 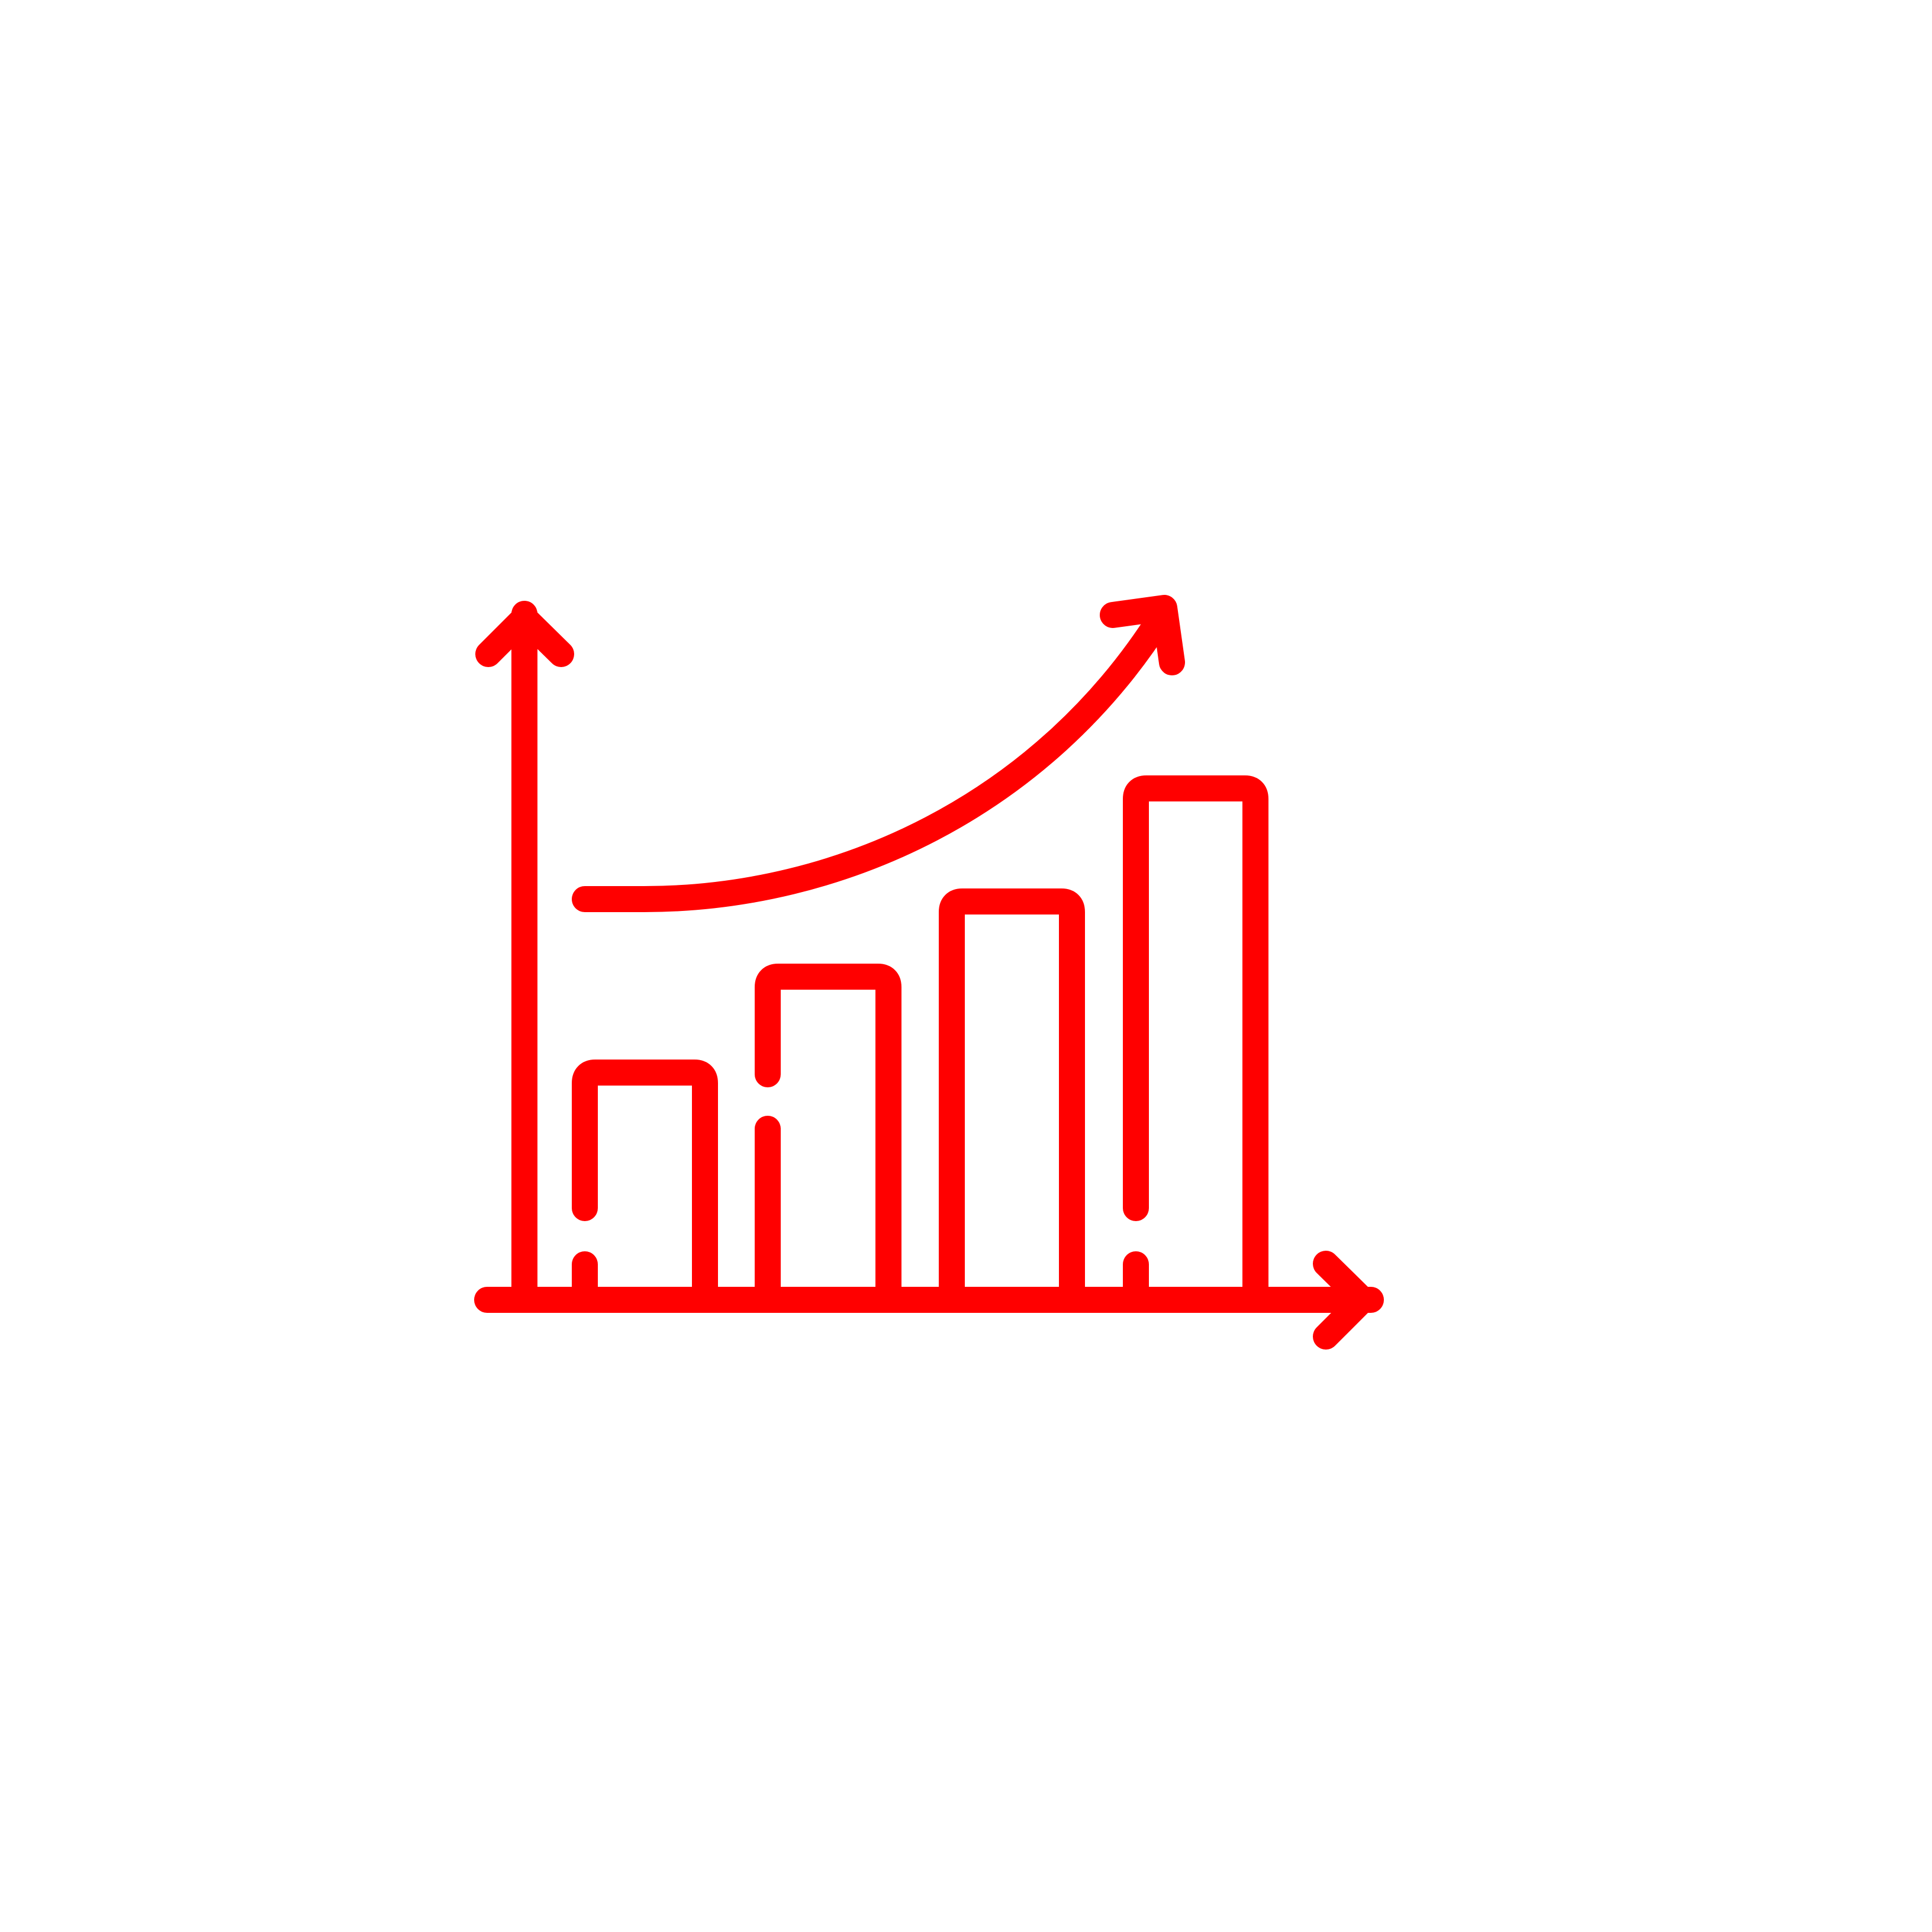 I want to click on y-axis-arrowhead-icon, so click(x=524, y=636).